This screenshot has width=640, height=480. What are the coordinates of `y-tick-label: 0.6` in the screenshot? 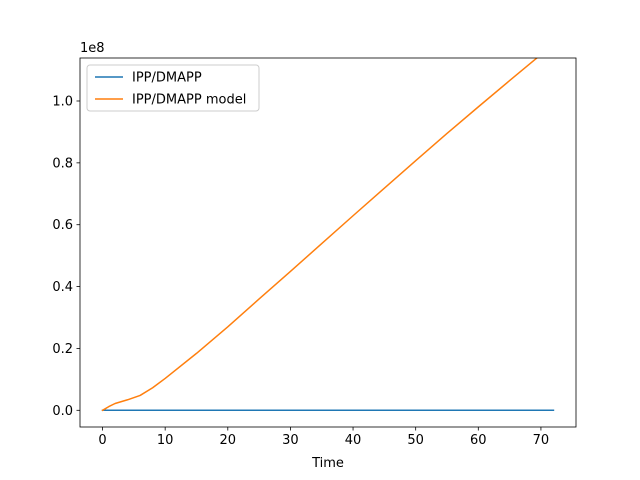 It's located at (62, 225).